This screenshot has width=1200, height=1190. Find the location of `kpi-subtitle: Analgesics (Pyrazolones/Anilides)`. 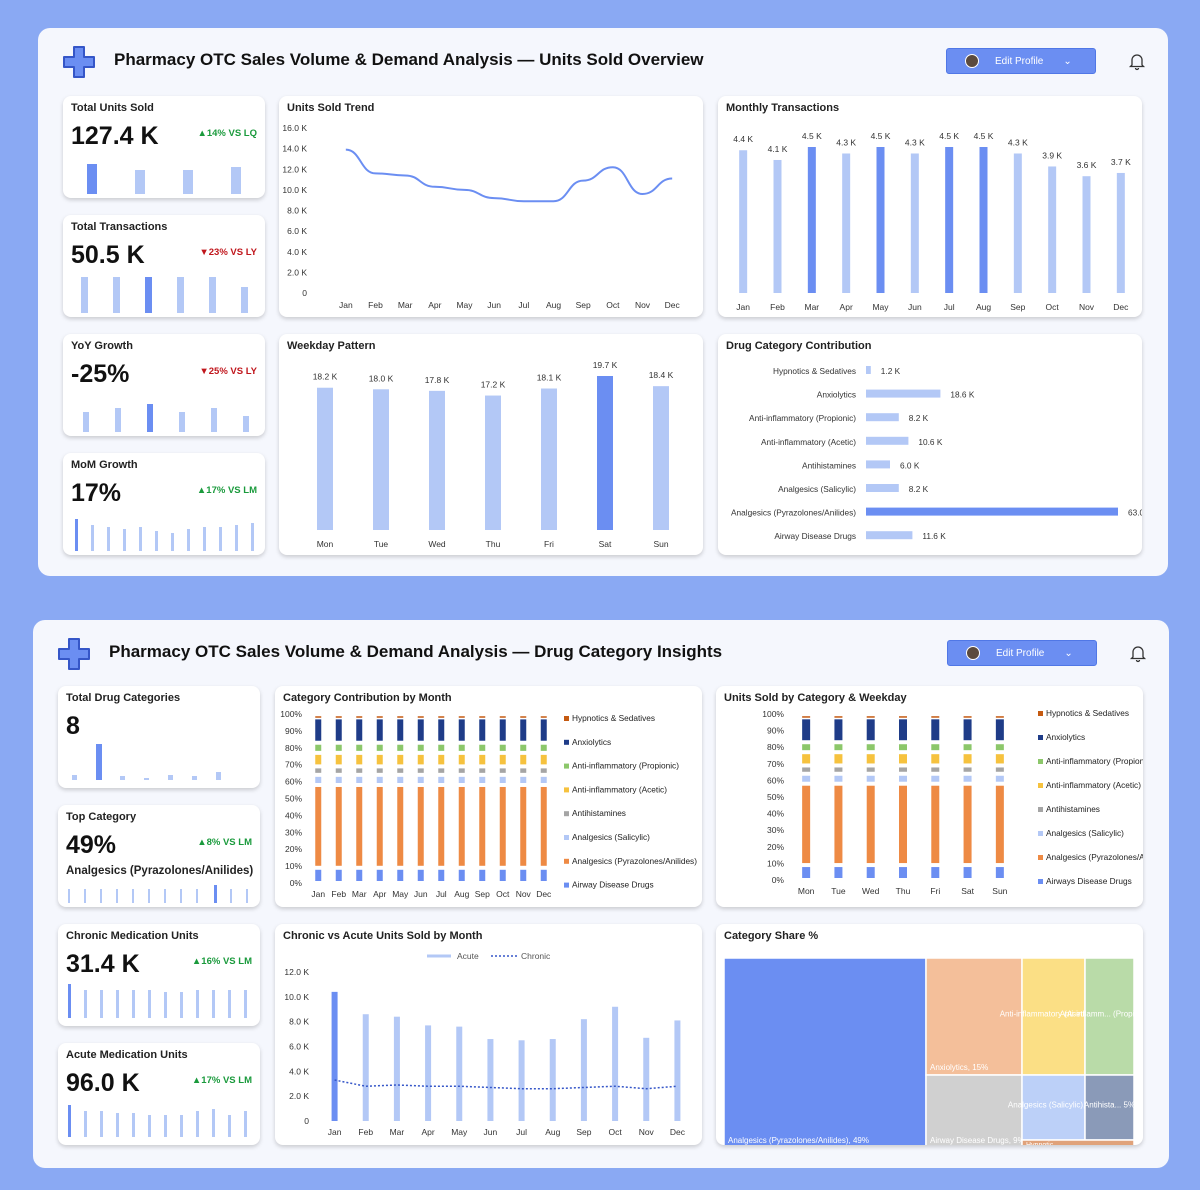

kpi-subtitle: Analgesics (Pyrazolones/Anilides) is located at coordinates (160, 871).